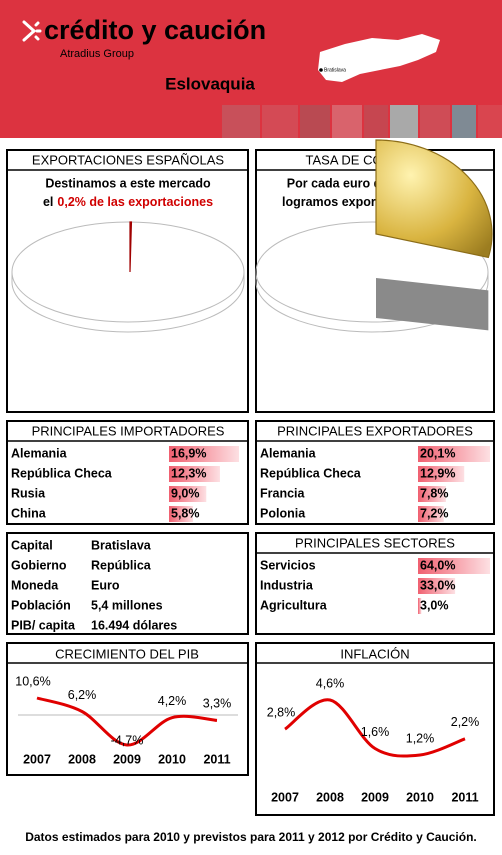 Image resolution: width=502 pixels, height=855 pixels. What do you see at coordinates (35, 585) in the screenshot?
I see `profile-label: Moneda` at bounding box center [35, 585].